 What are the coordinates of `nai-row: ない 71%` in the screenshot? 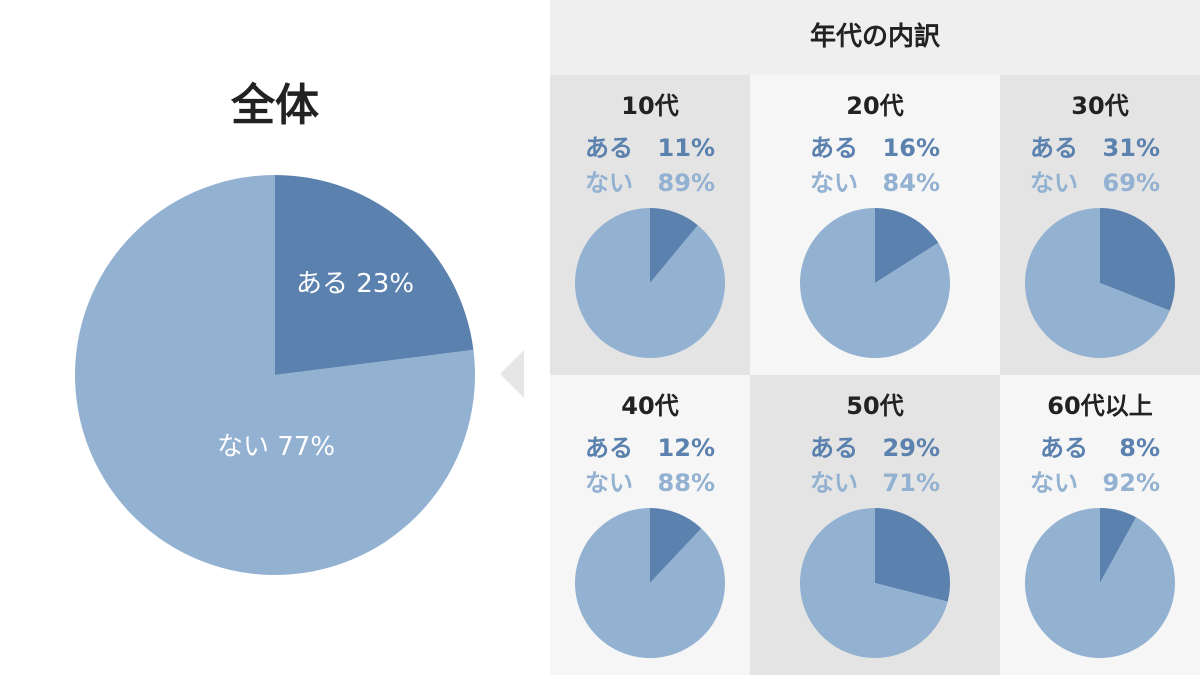 It's located at (875, 483).